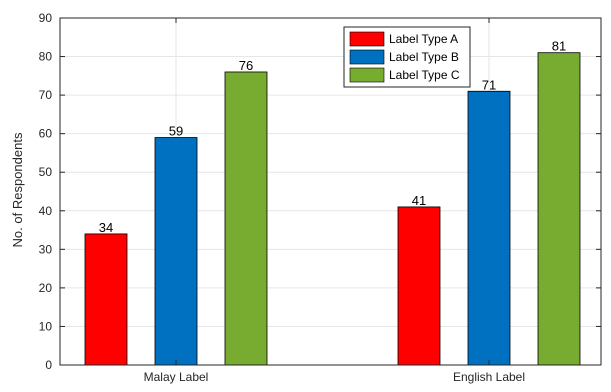 This screenshot has height=392, width=611. I want to click on x-tick-label: English Label, so click(489, 377).